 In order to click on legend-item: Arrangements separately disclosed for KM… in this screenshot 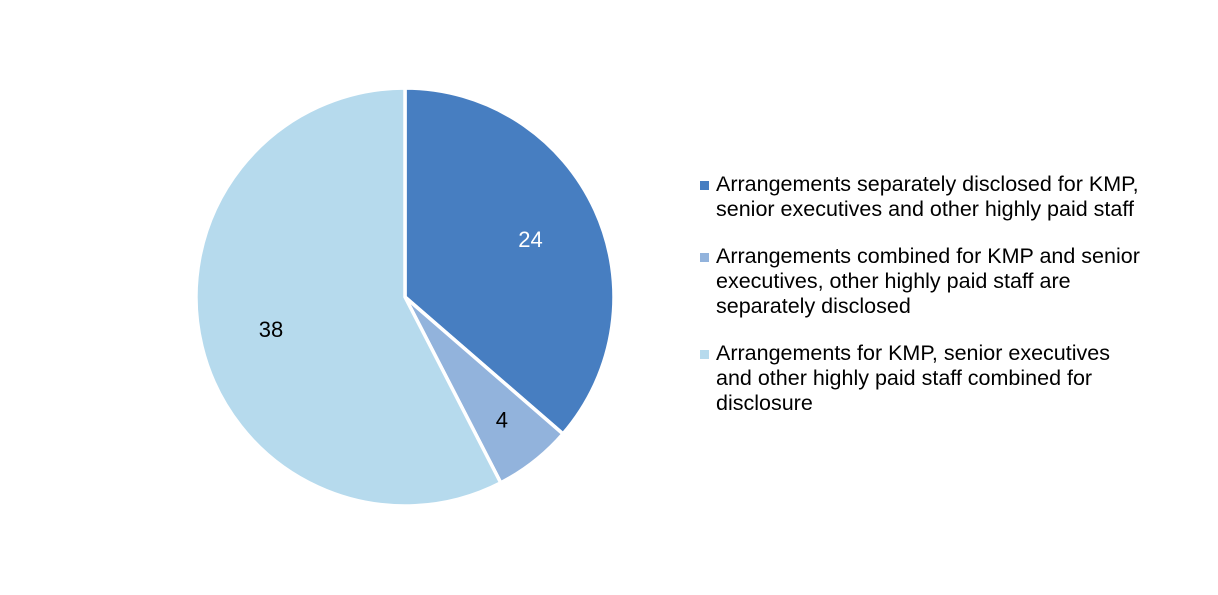, I will do `click(950, 197)`.